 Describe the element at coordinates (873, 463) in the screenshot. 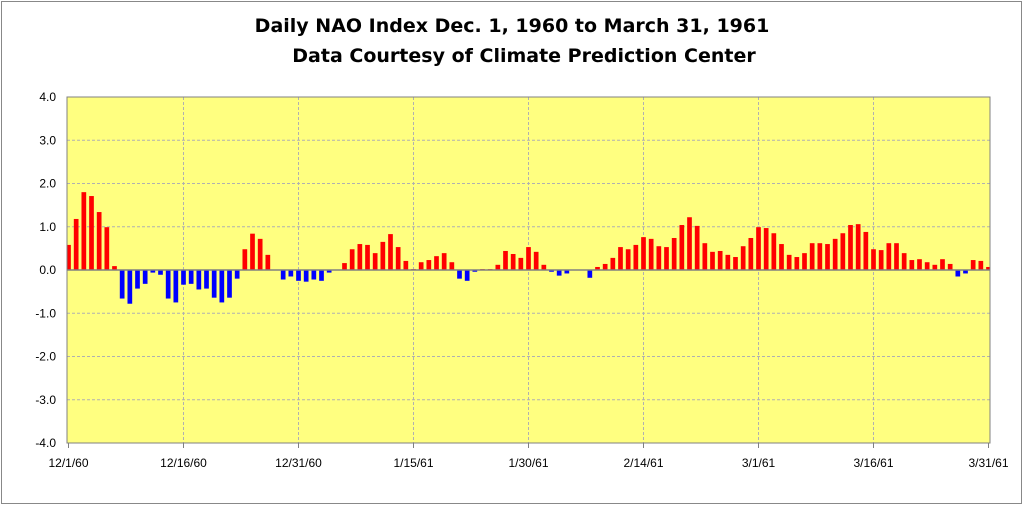

I see `x-tick-label: 3/16/61` at that location.